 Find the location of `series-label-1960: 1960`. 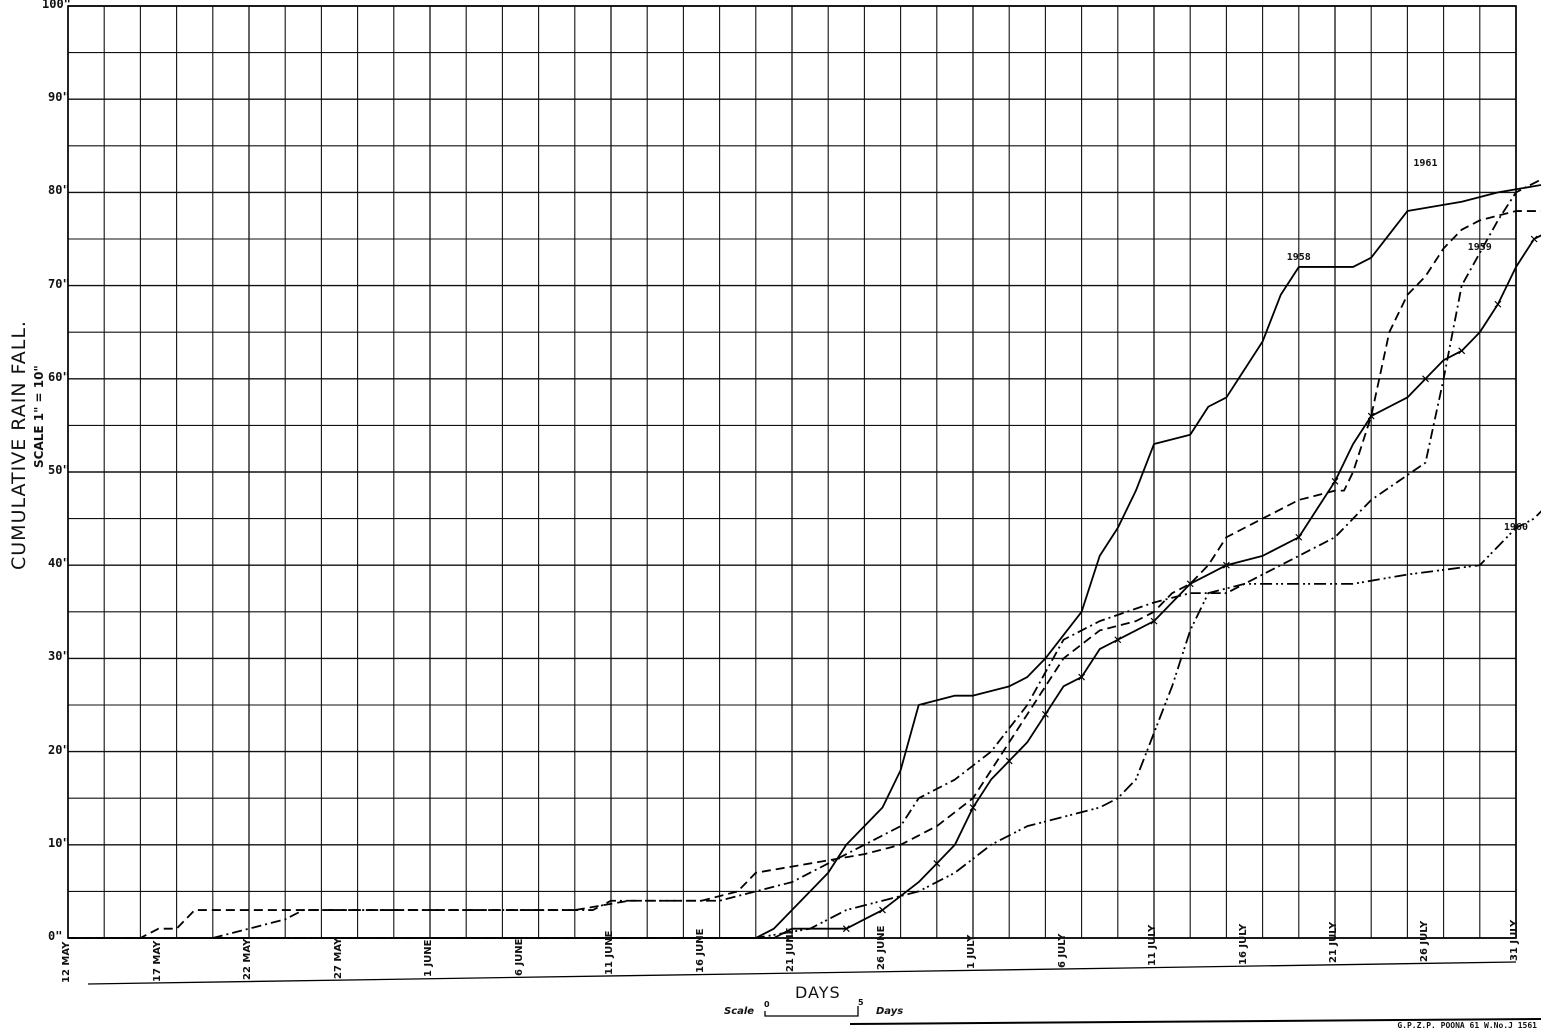

series-label-1960: 1960 is located at coordinates (1515, 527).